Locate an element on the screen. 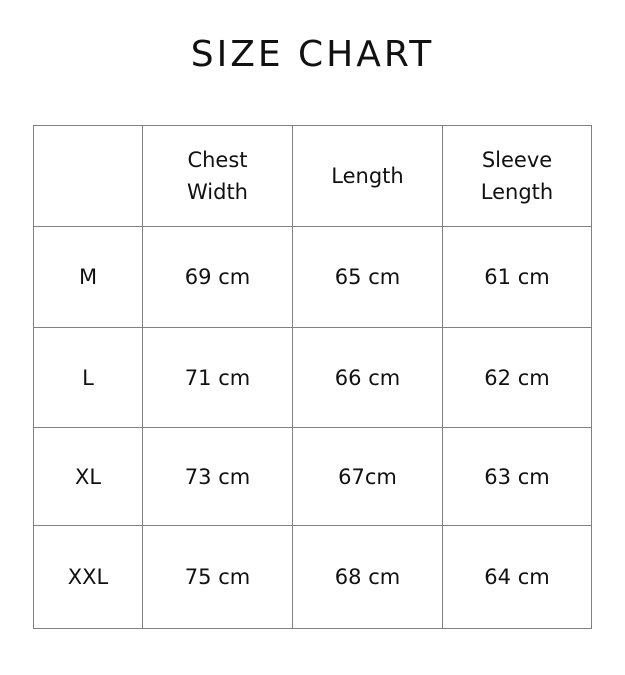 Image resolution: width=625 pixels, height=675 pixels. header-chest-line2: Width is located at coordinates (217, 192).